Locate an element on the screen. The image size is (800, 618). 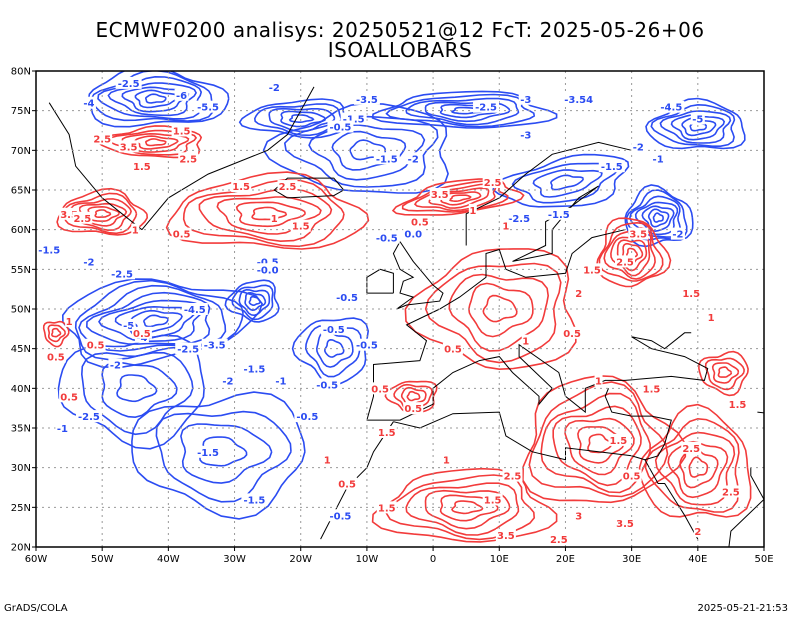
contour-value-label: -3.5 is located at coordinates (367, 100).